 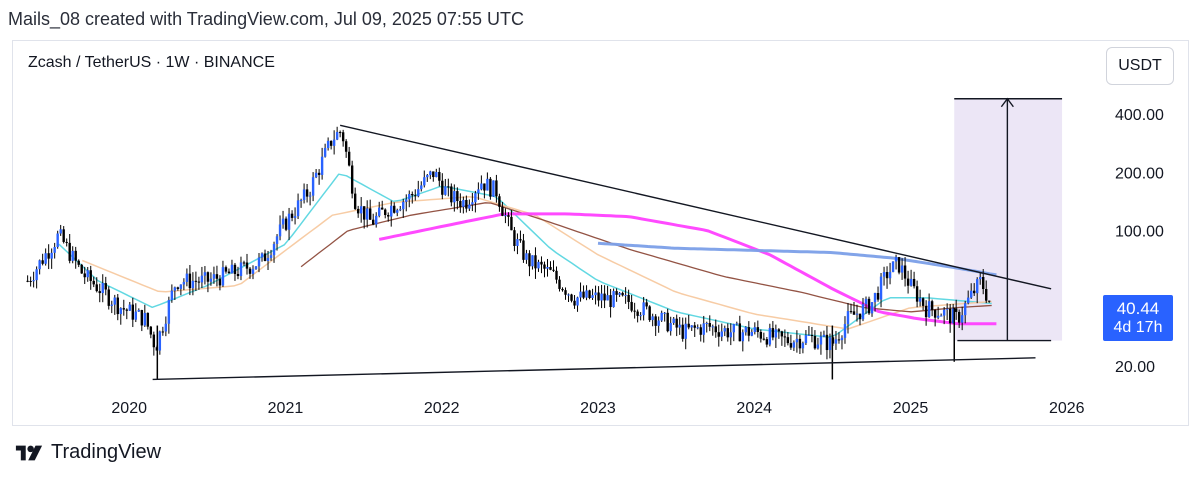 What do you see at coordinates (1007, 102) in the screenshot?
I see `arrow-head-icon` at bounding box center [1007, 102].